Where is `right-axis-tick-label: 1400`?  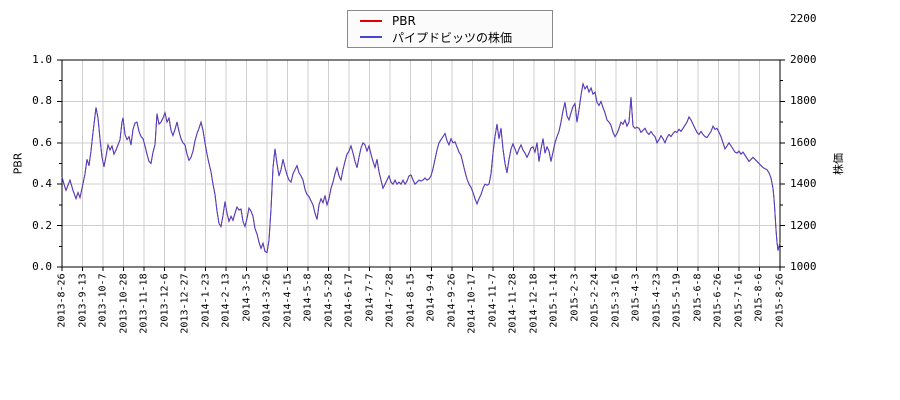
right-axis-tick-label: 1400 is located at coordinates (803, 184).